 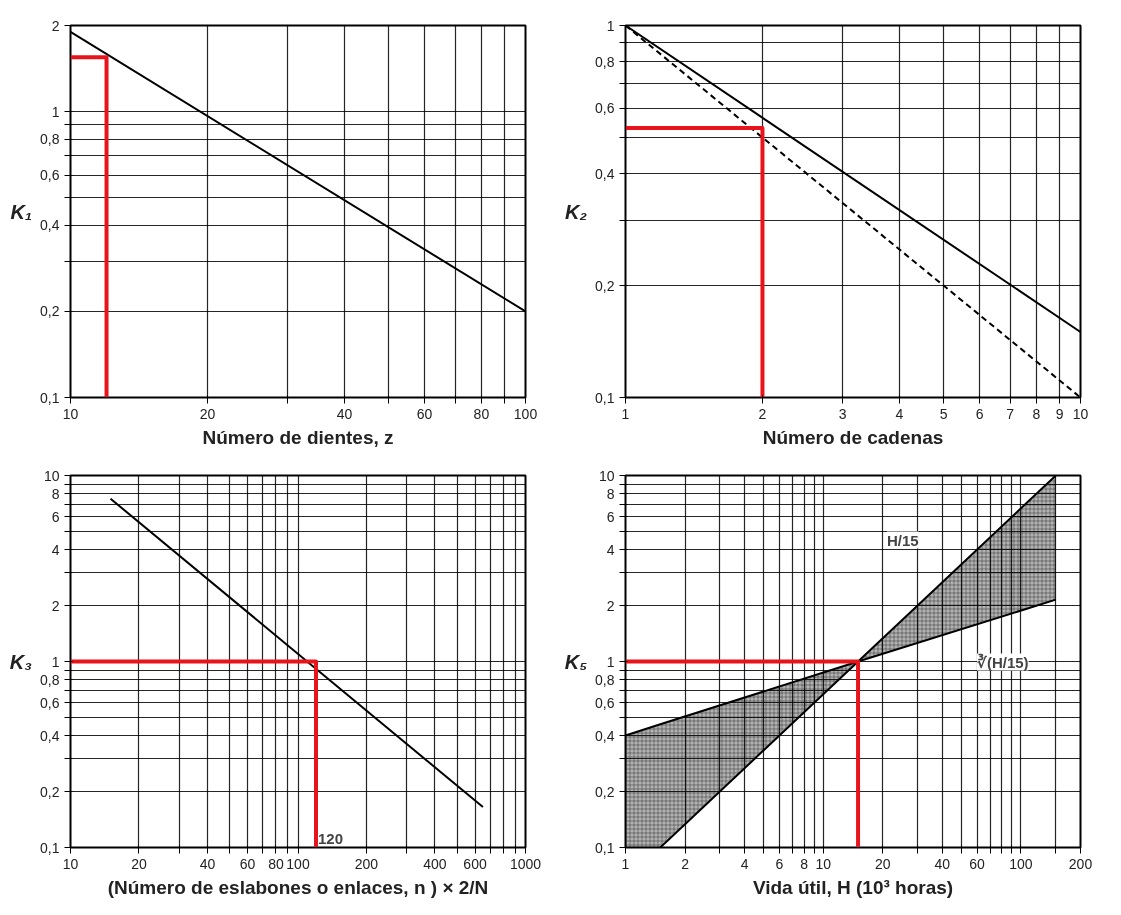 What do you see at coordinates (21, 661) in the screenshot?
I see `y-axis-title: K₃` at bounding box center [21, 661].